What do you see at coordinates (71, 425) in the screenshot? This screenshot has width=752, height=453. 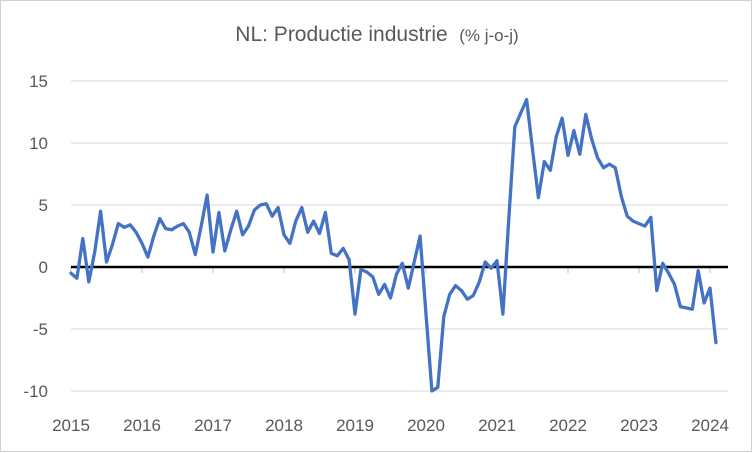 I see `x-axis-tick-label: 2015` at bounding box center [71, 425].